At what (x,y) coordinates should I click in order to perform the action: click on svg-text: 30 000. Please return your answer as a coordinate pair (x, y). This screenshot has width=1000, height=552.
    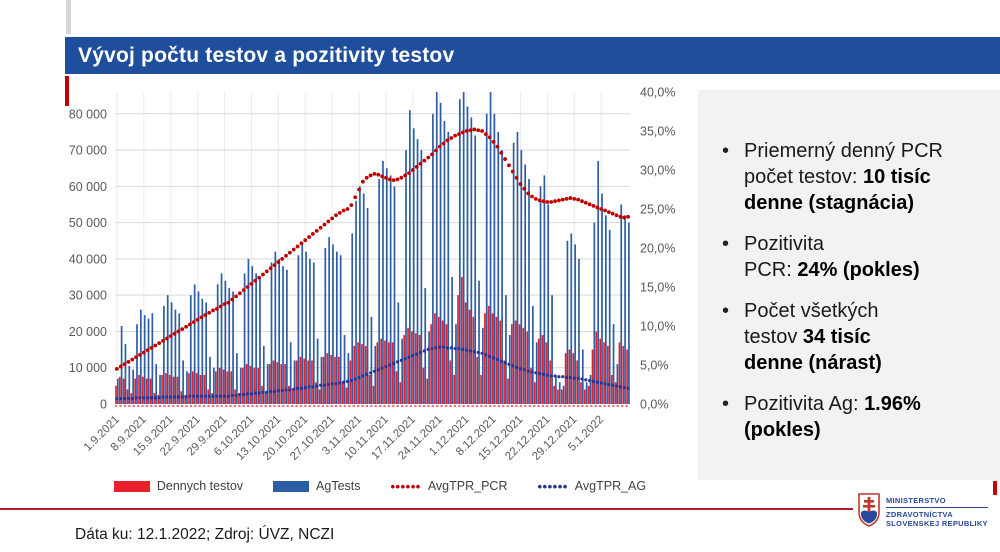
    Looking at the image, I should click on (88, 296).